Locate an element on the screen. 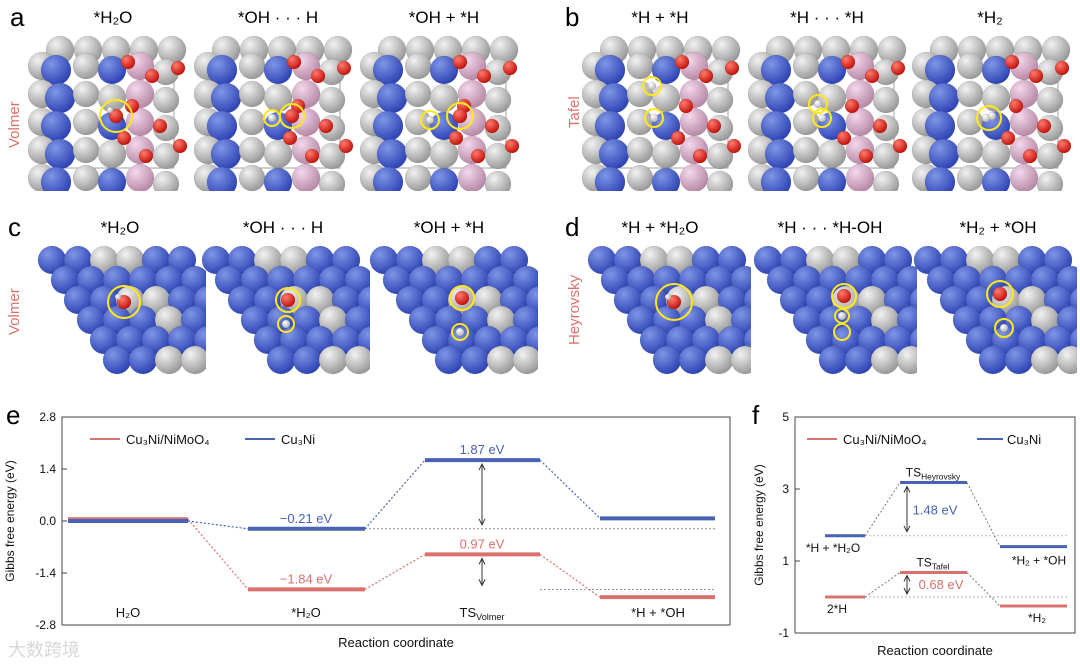 The width and height of the screenshot is (1080, 666). structure-a3 is located at coordinates (440, 113).